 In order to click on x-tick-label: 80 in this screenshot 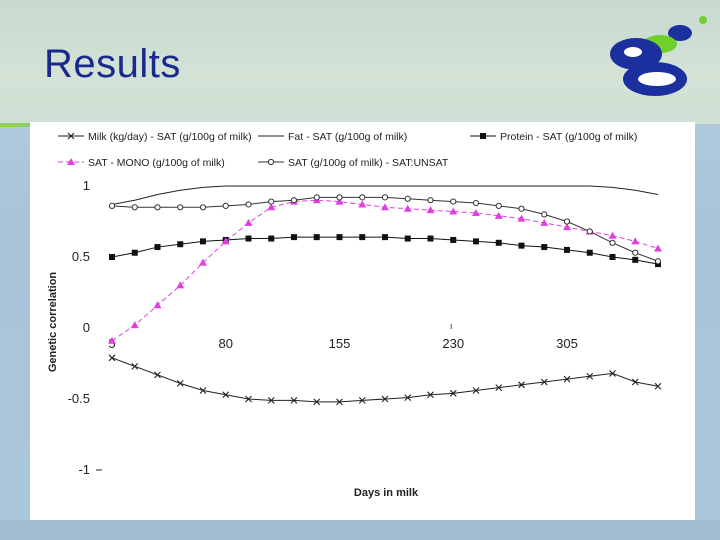, I will do `click(226, 343)`.